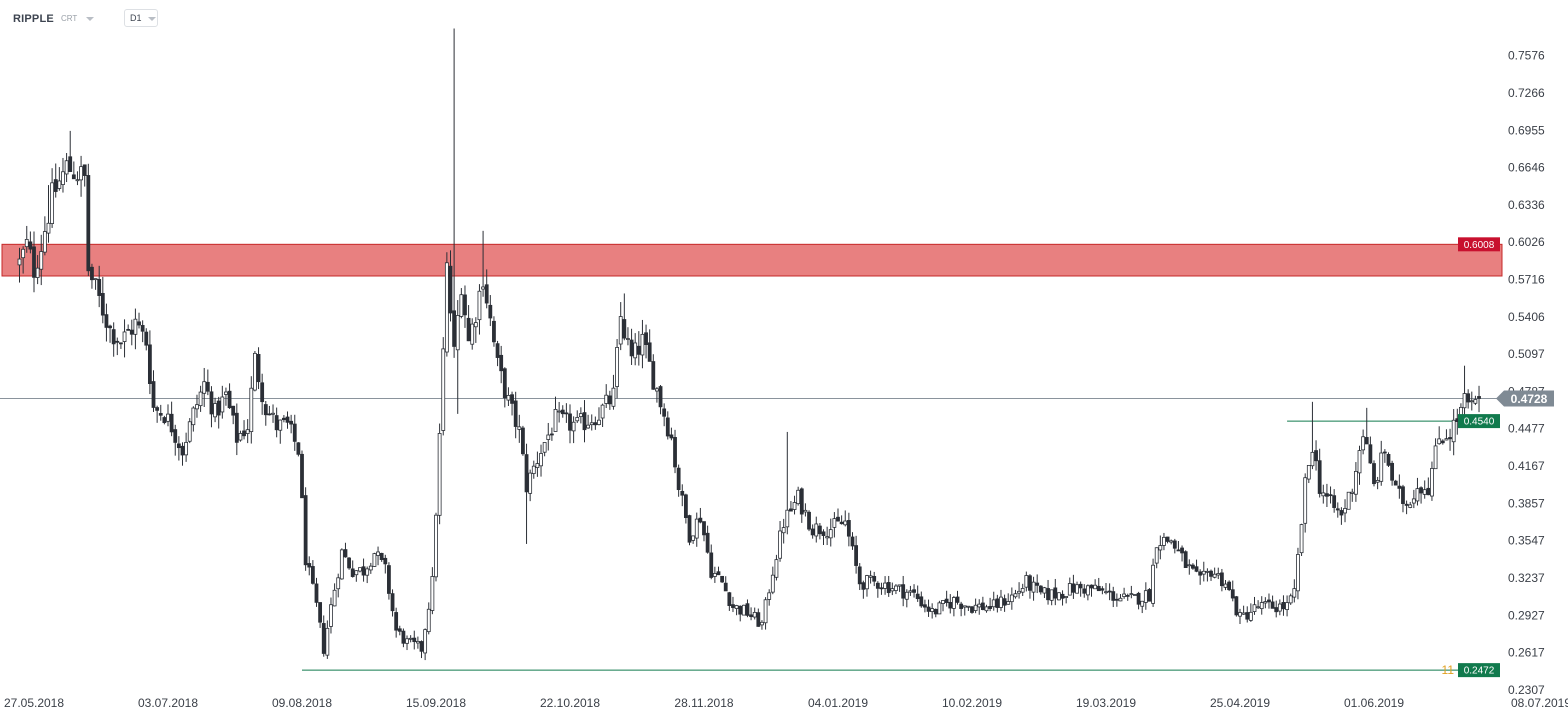 This screenshot has width=1568, height=720. What do you see at coordinates (1479, 422) in the screenshot?
I see `support-price-label: 0.4540` at bounding box center [1479, 422].